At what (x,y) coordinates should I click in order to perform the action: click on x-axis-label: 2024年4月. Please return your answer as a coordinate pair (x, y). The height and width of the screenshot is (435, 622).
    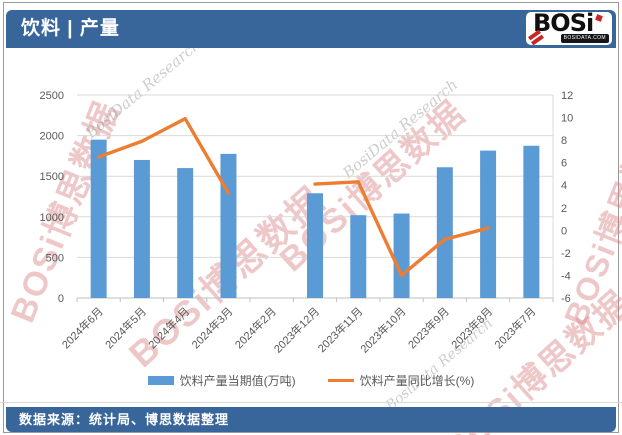
    Looking at the image, I should click on (168, 327).